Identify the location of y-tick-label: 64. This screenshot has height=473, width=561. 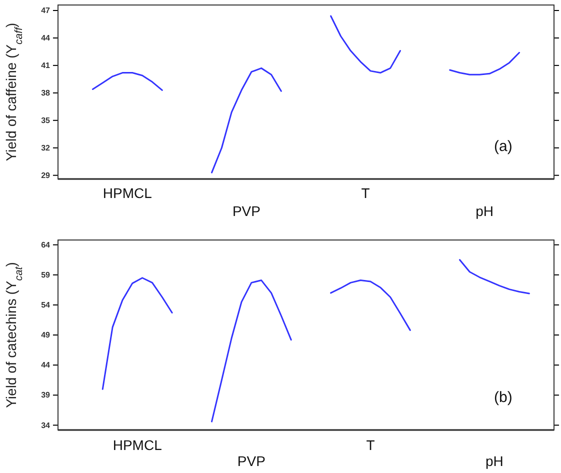
(46, 245).